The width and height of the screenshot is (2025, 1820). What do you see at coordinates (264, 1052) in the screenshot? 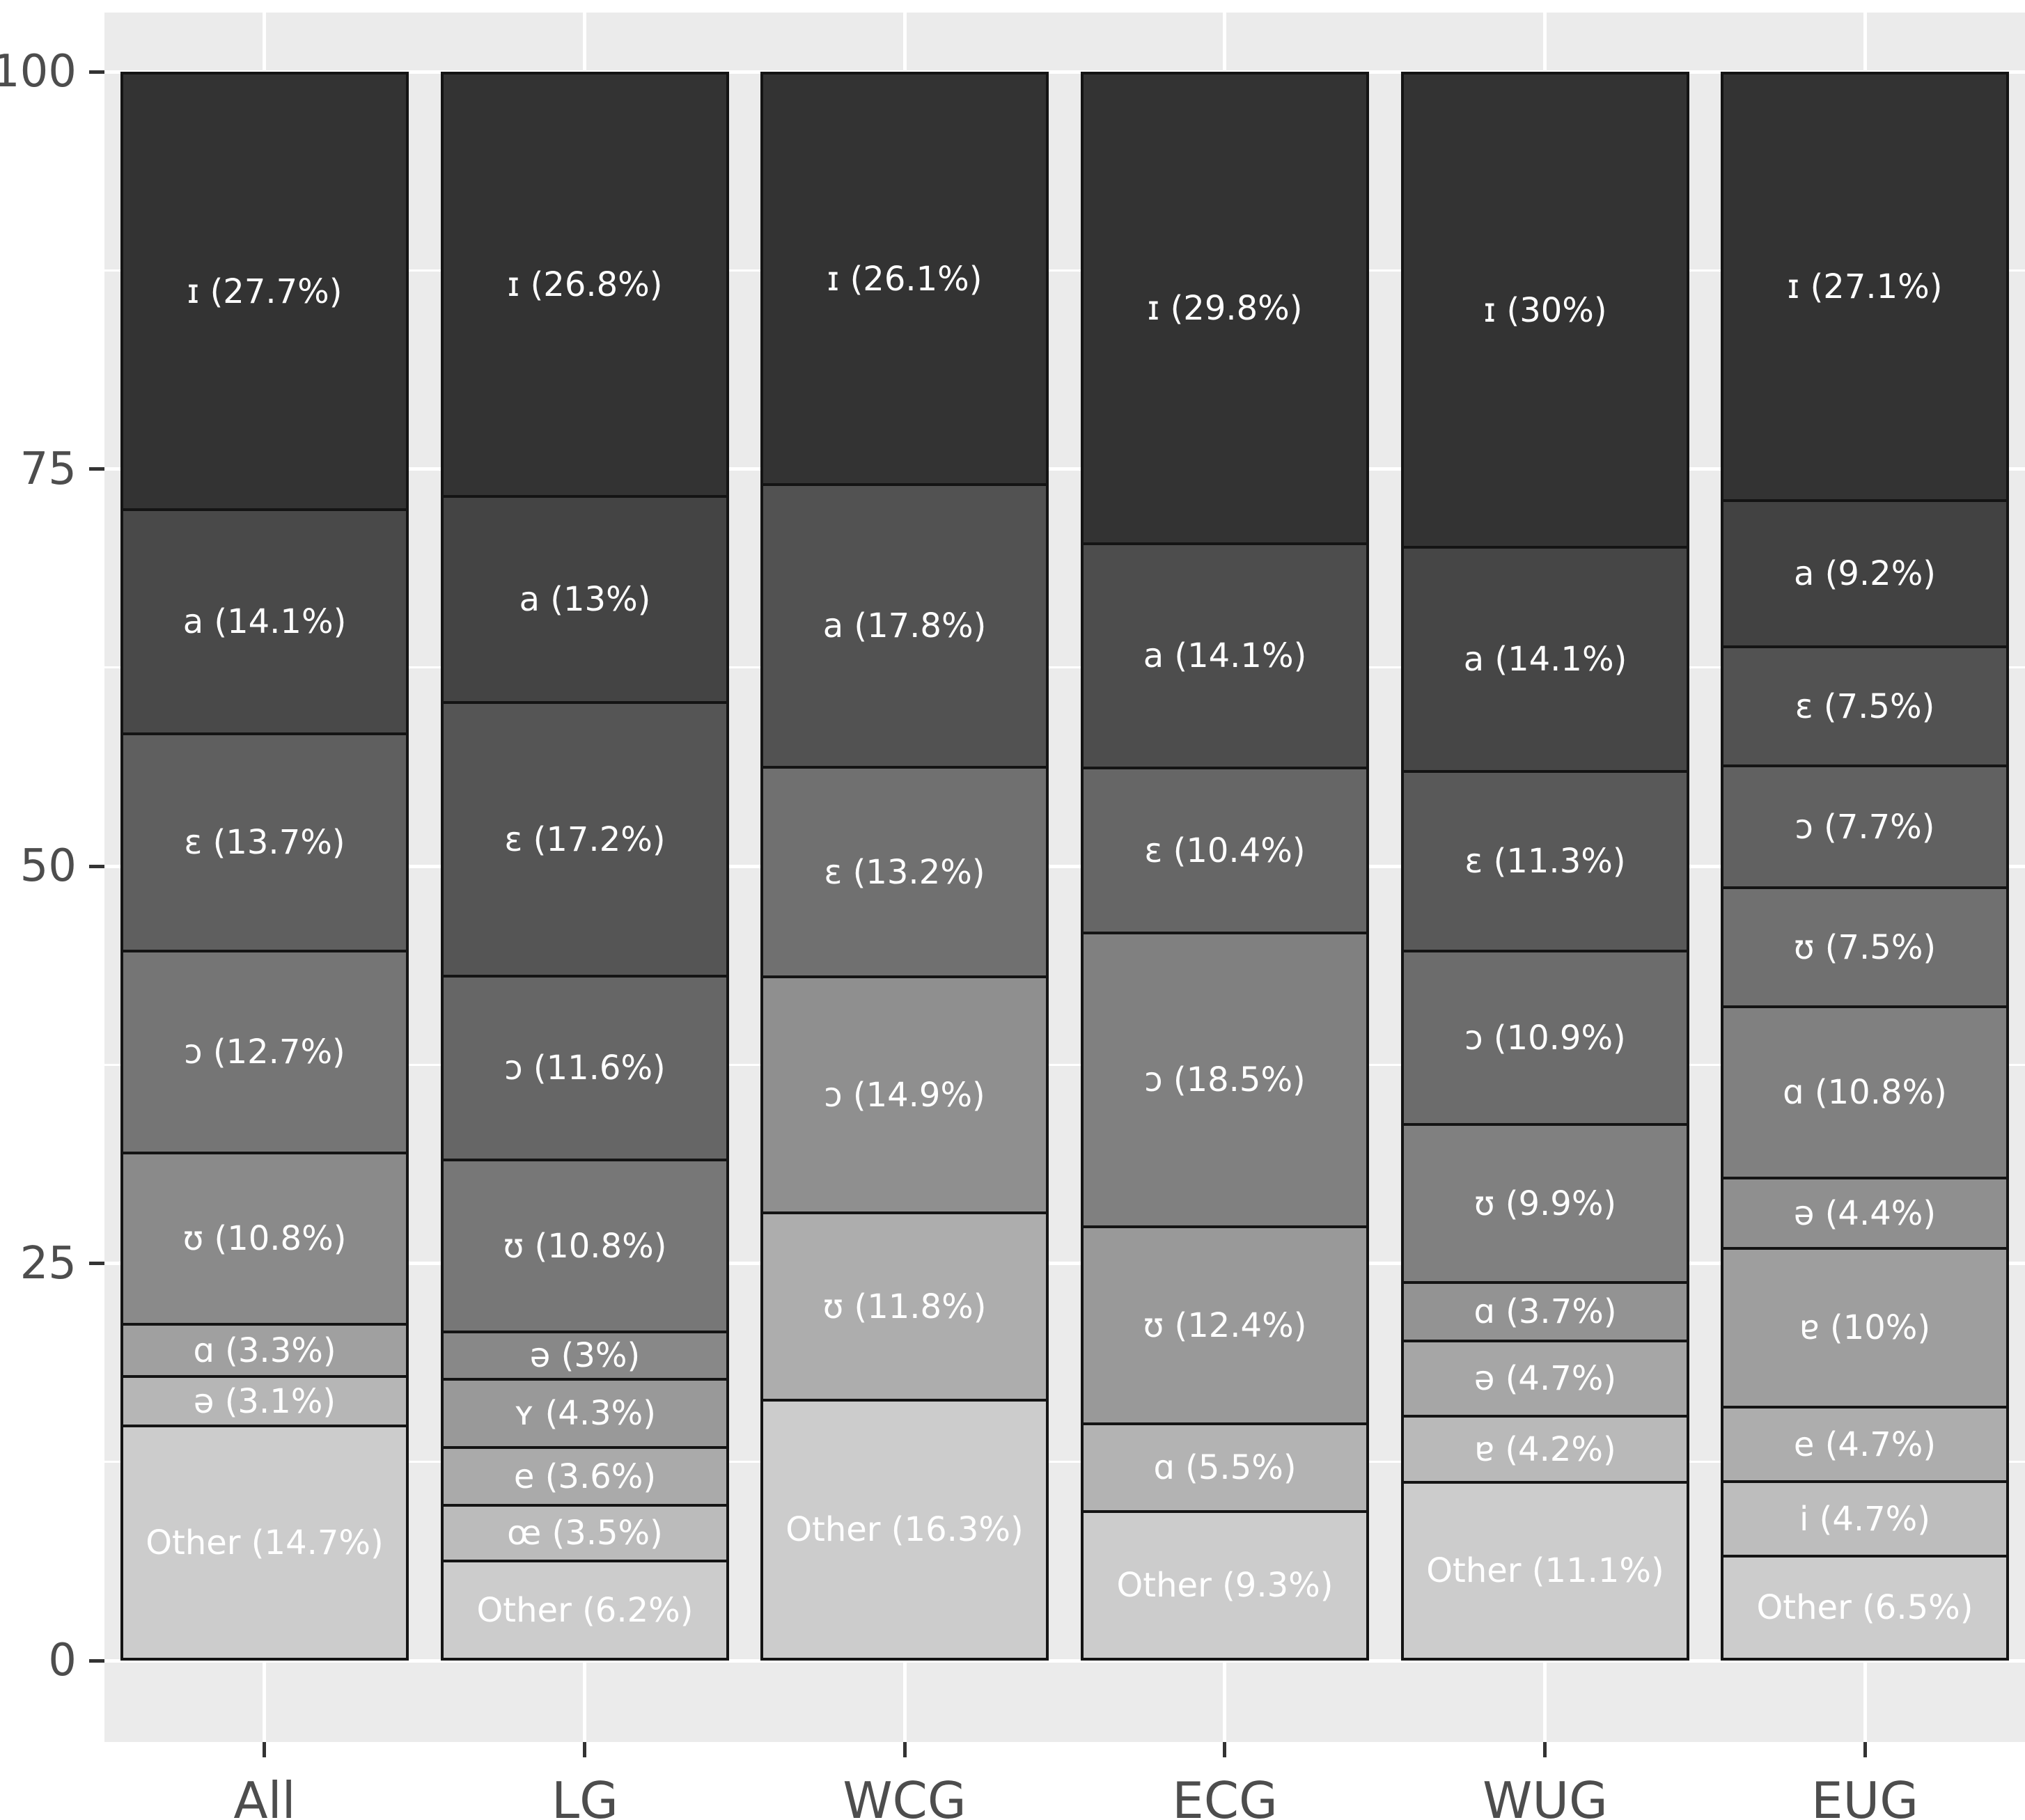
I see `bar-segment-All-ɔ: ɔ (12.7%)` at bounding box center [264, 1052].